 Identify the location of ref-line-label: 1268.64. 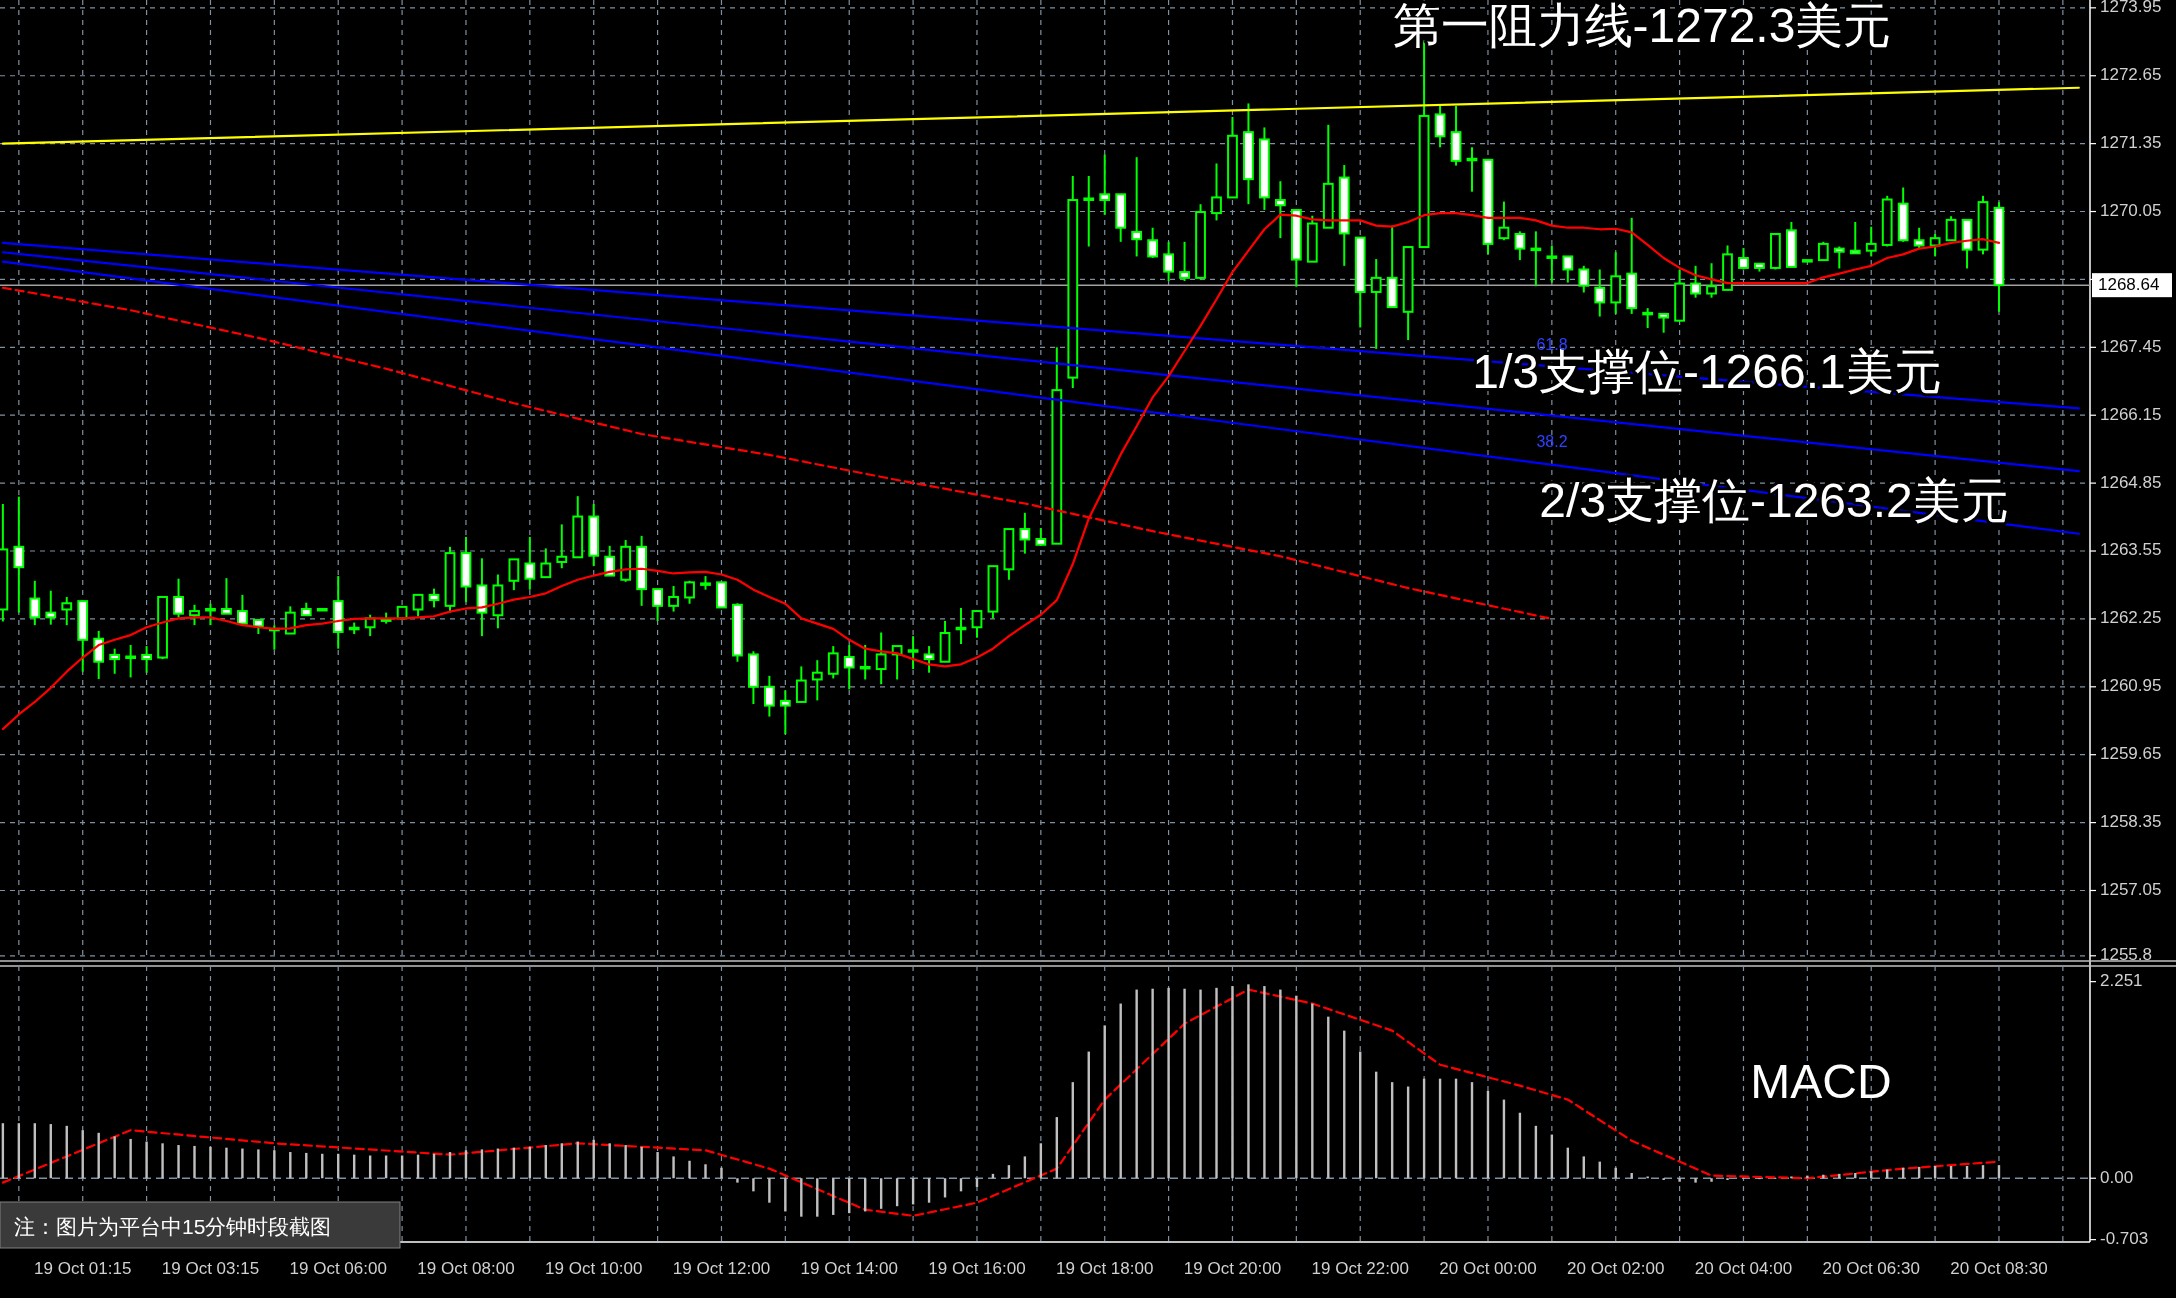
(2129, 284).